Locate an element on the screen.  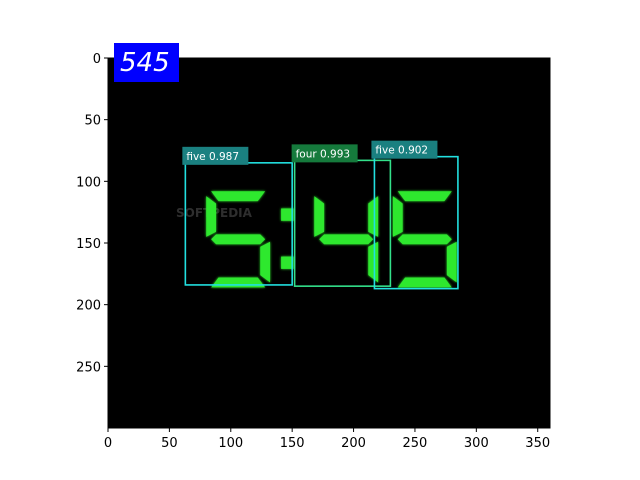
y-tick-label: 50 is located at coordinates (92, 121).